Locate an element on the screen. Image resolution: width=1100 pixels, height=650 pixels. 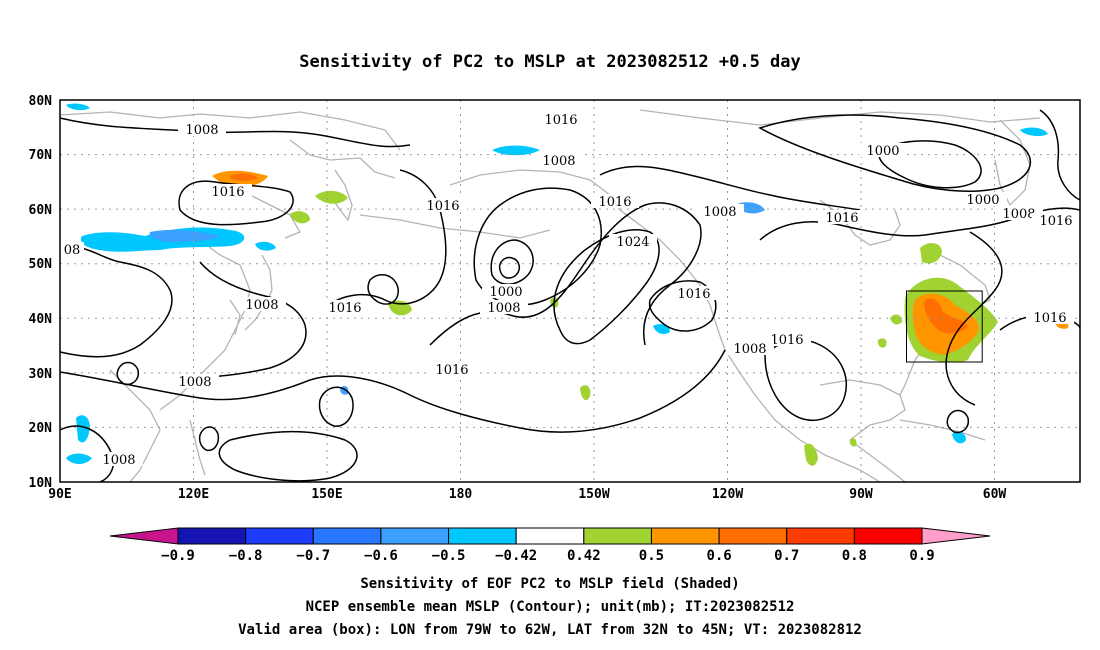
colorbar-tick-label: 0.6 is located at coordinates (718, 556).